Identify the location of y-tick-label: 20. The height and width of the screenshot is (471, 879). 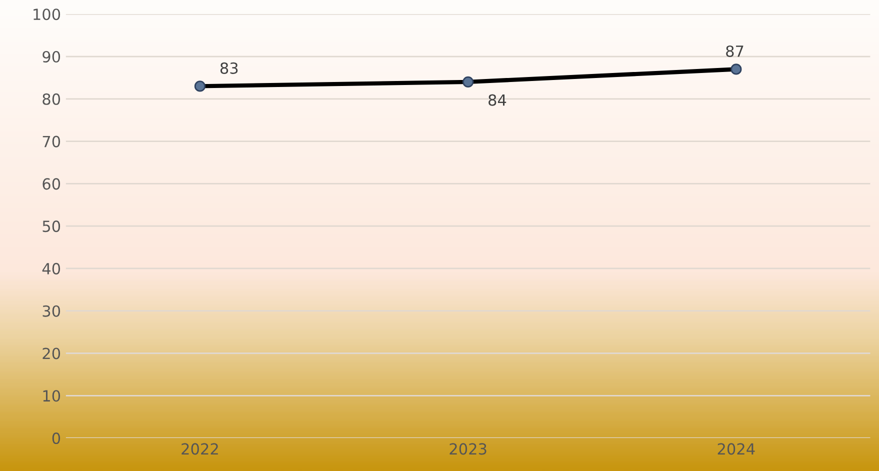
(51, 354).